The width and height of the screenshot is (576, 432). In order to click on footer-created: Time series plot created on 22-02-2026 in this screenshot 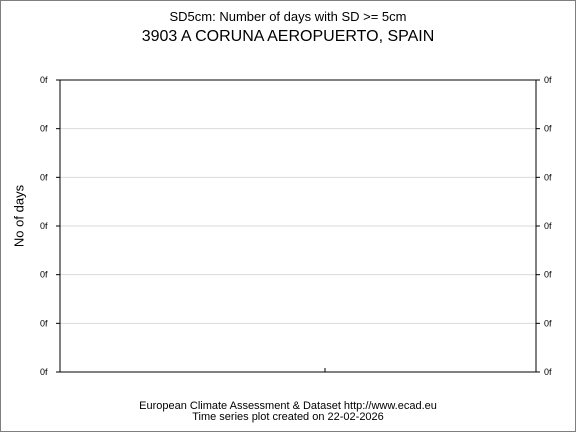, I will do `click(288, 417)`.